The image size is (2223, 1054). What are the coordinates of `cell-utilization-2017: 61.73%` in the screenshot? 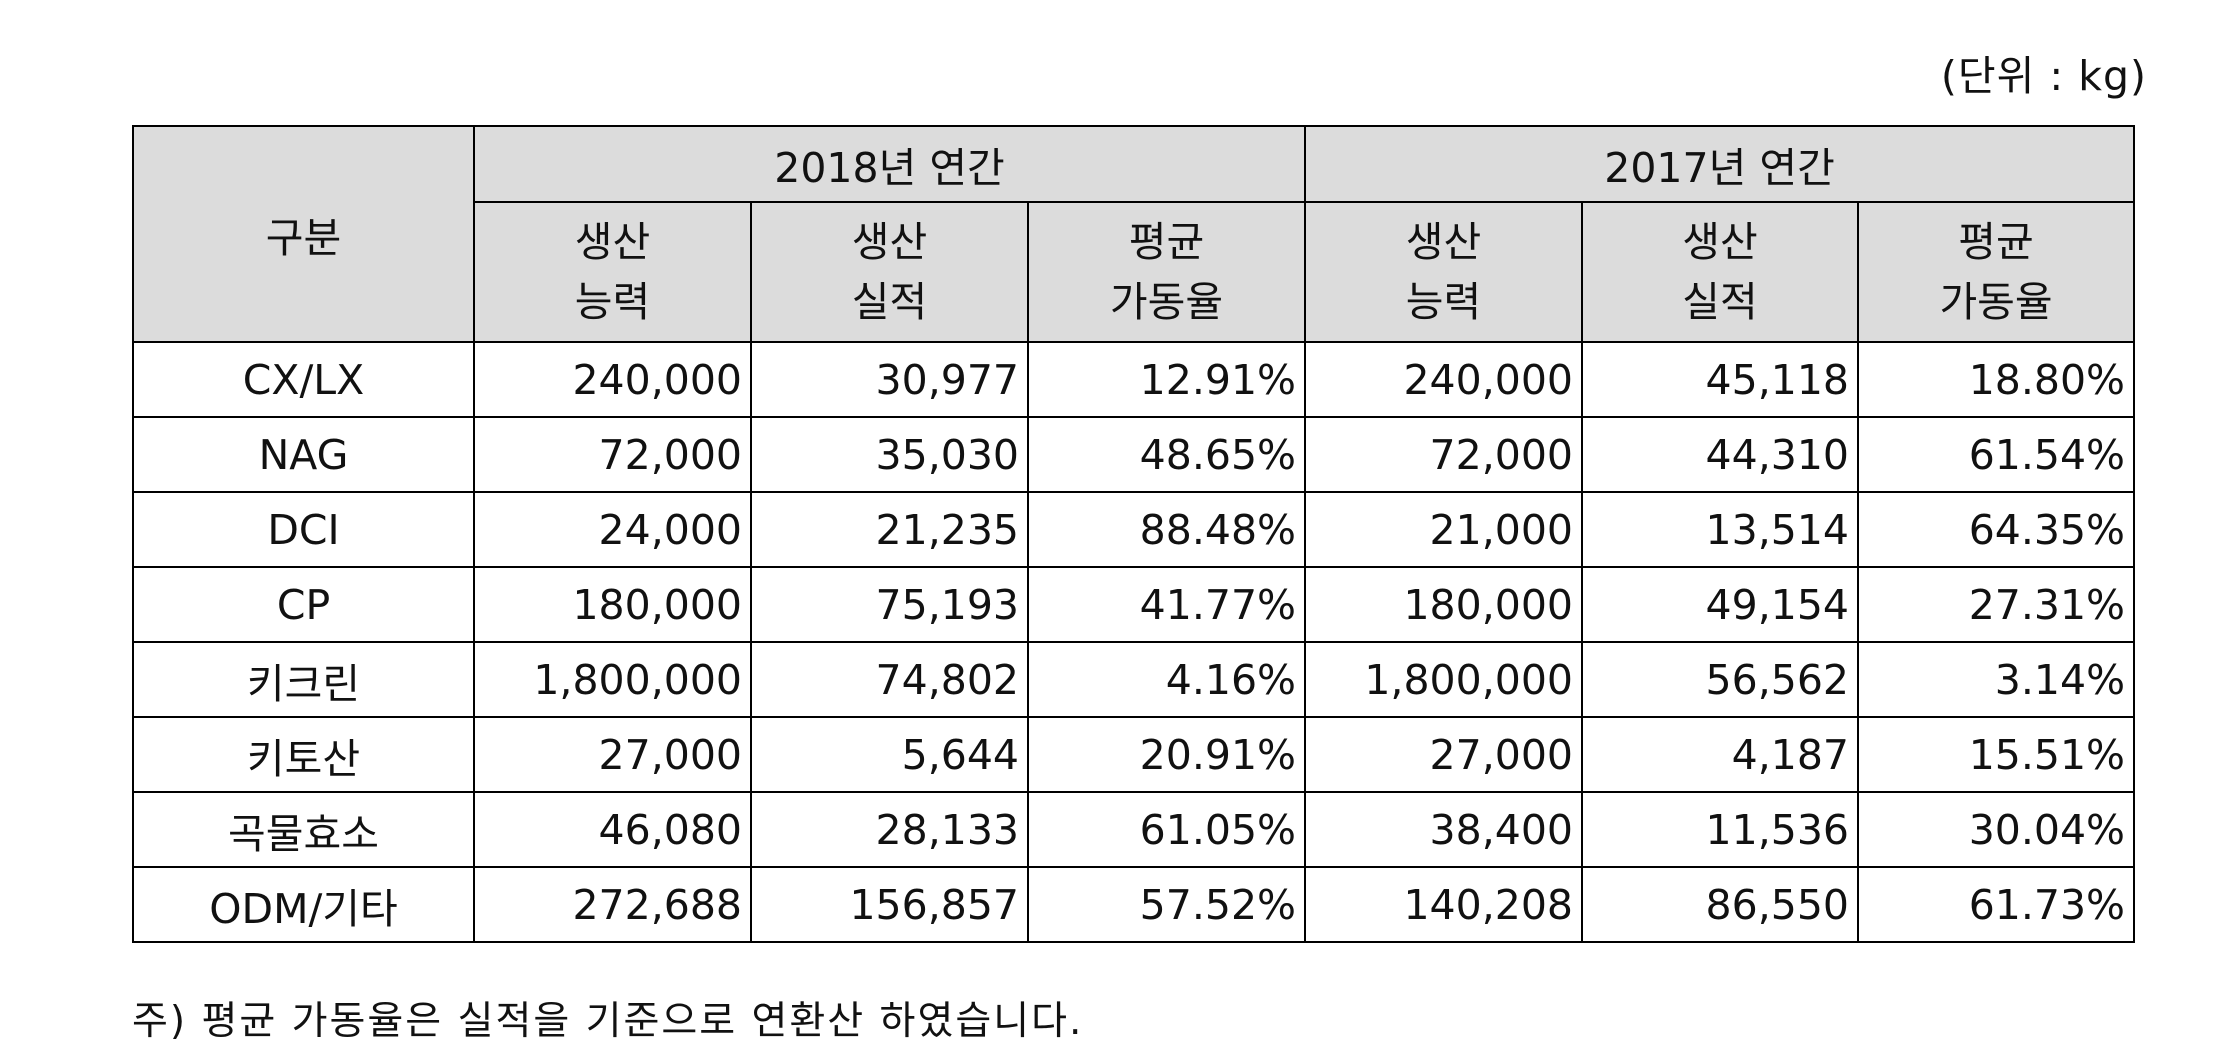 It's located at (1996, 904).